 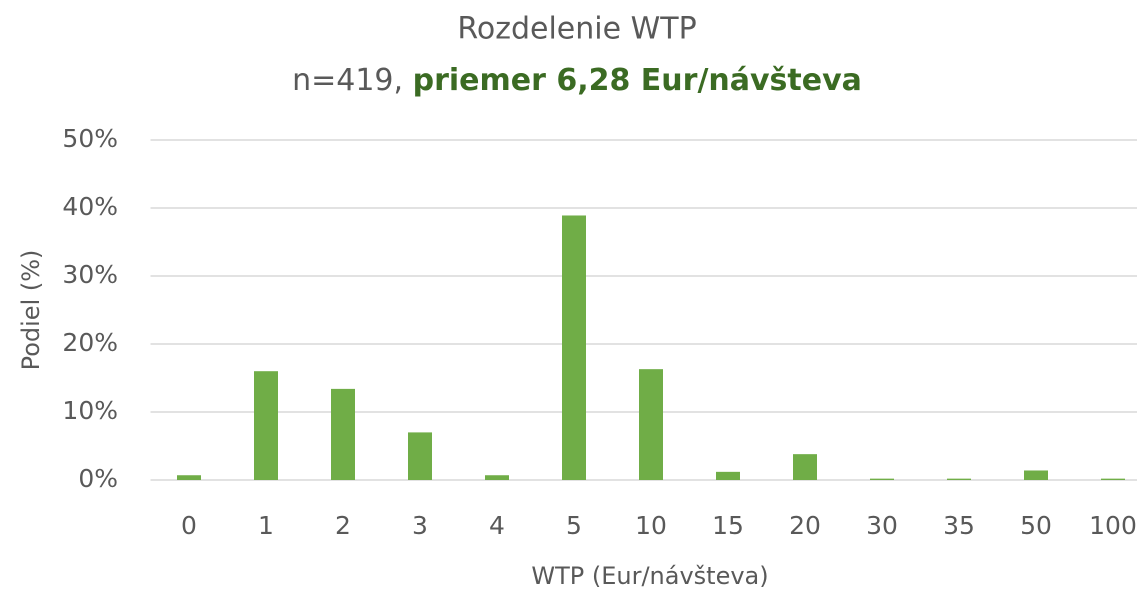 I want to click on x-tick-label: 30, so click(x=882, y=525).